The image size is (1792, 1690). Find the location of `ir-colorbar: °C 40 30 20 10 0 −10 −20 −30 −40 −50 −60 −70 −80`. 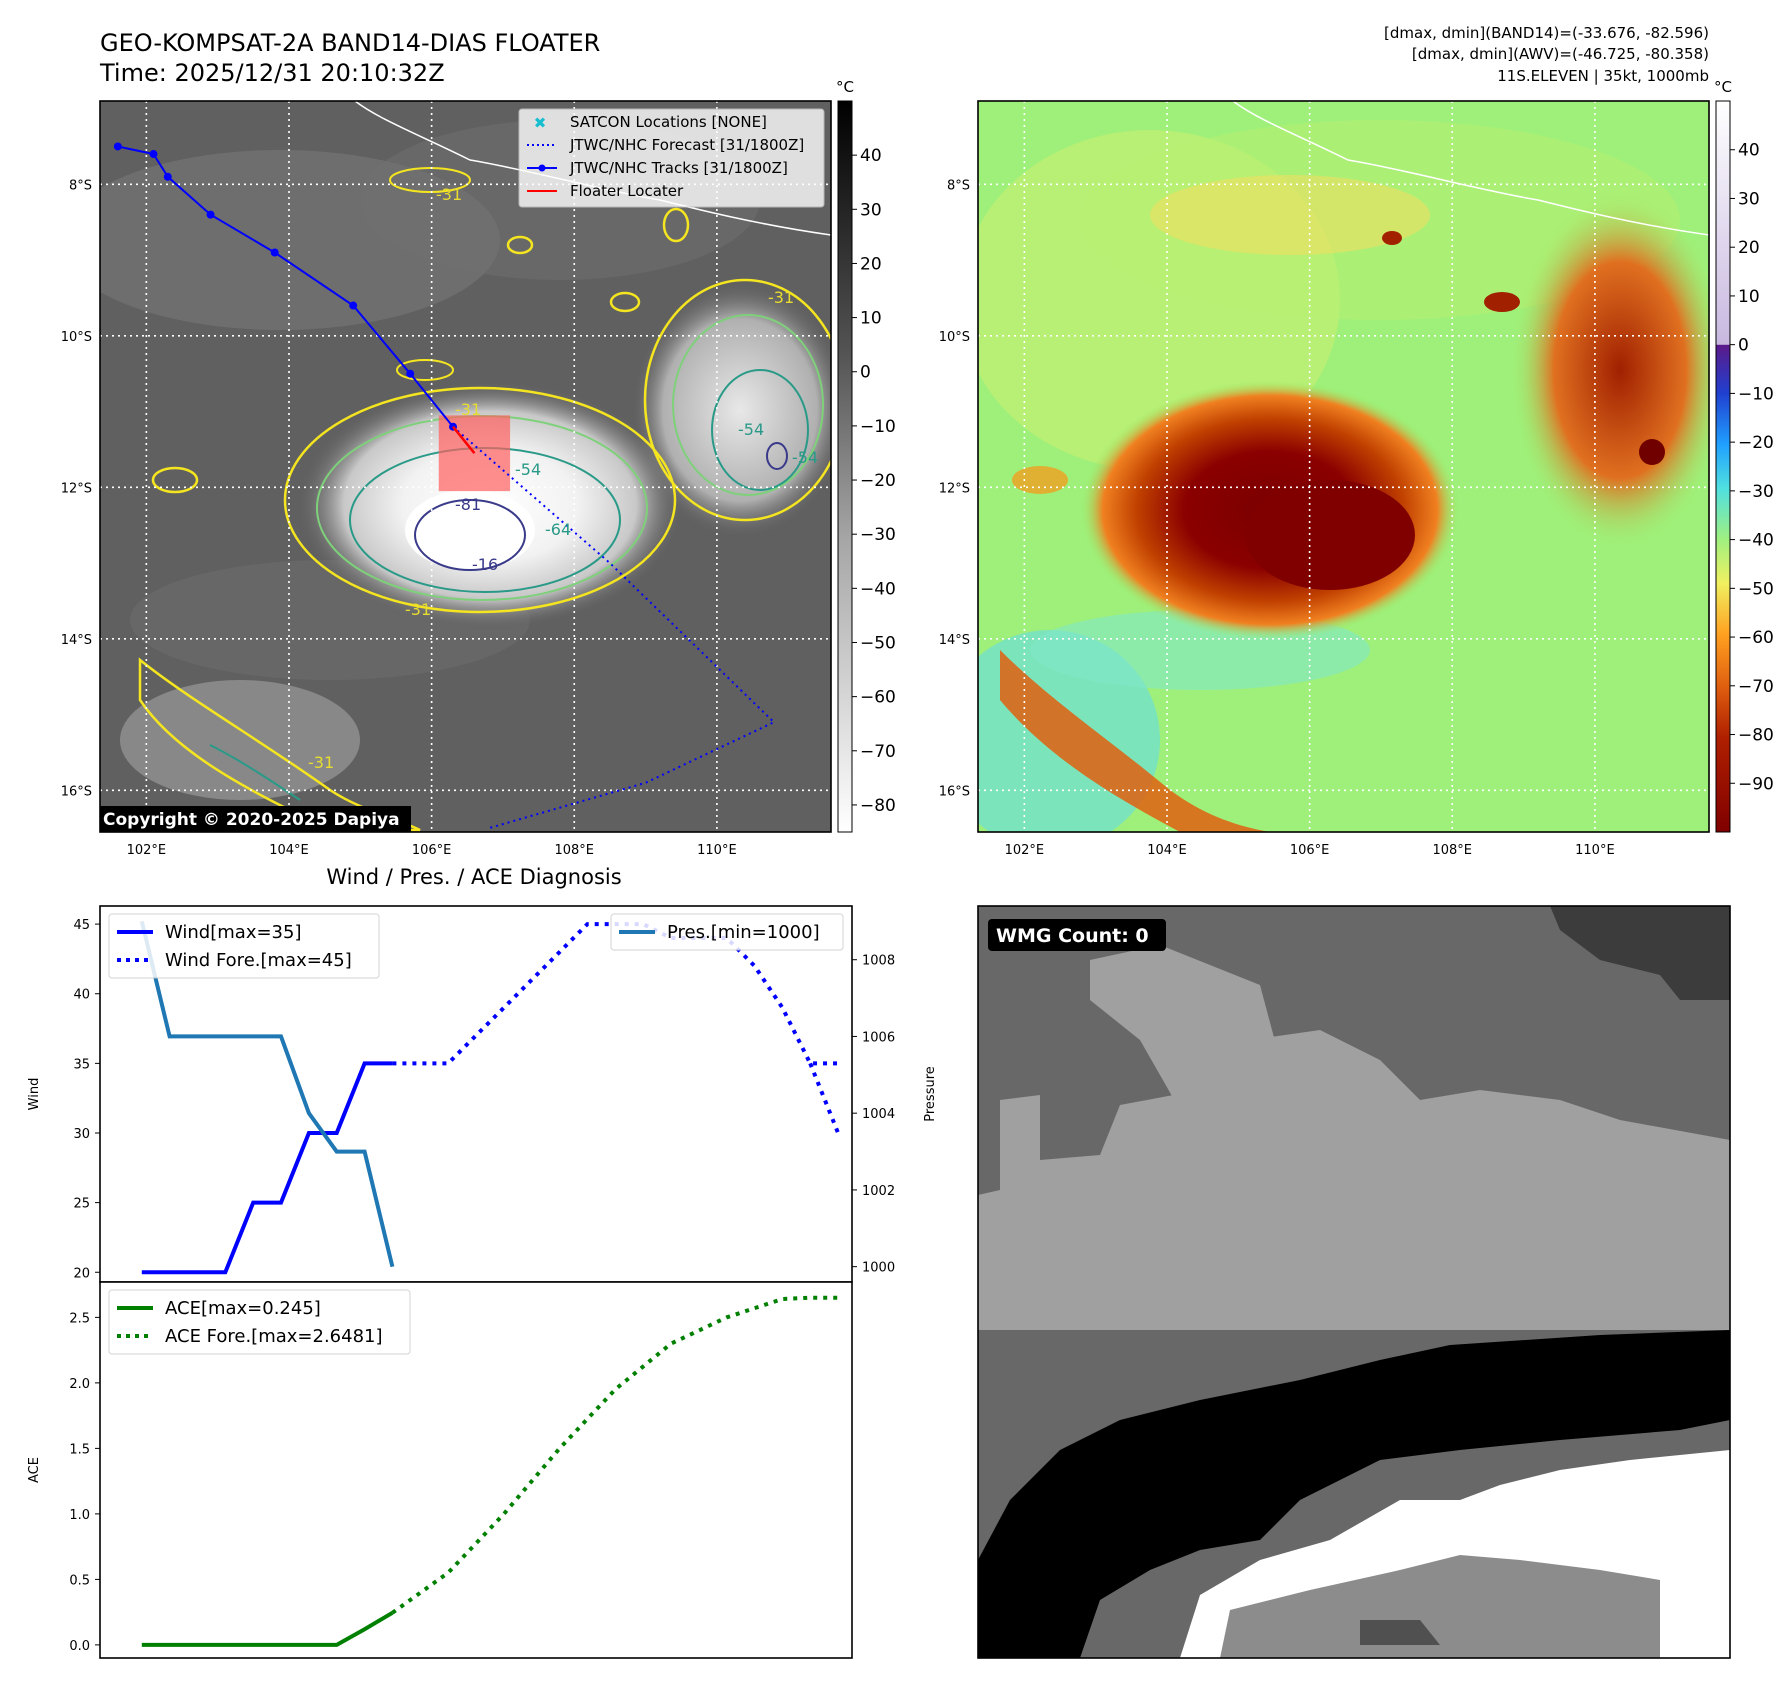

ir-colorbar: °C 40 30 20 10 0 −10 −20 −30 −40 −50 −60 −70 −80 is located at coordinates (866, 455).